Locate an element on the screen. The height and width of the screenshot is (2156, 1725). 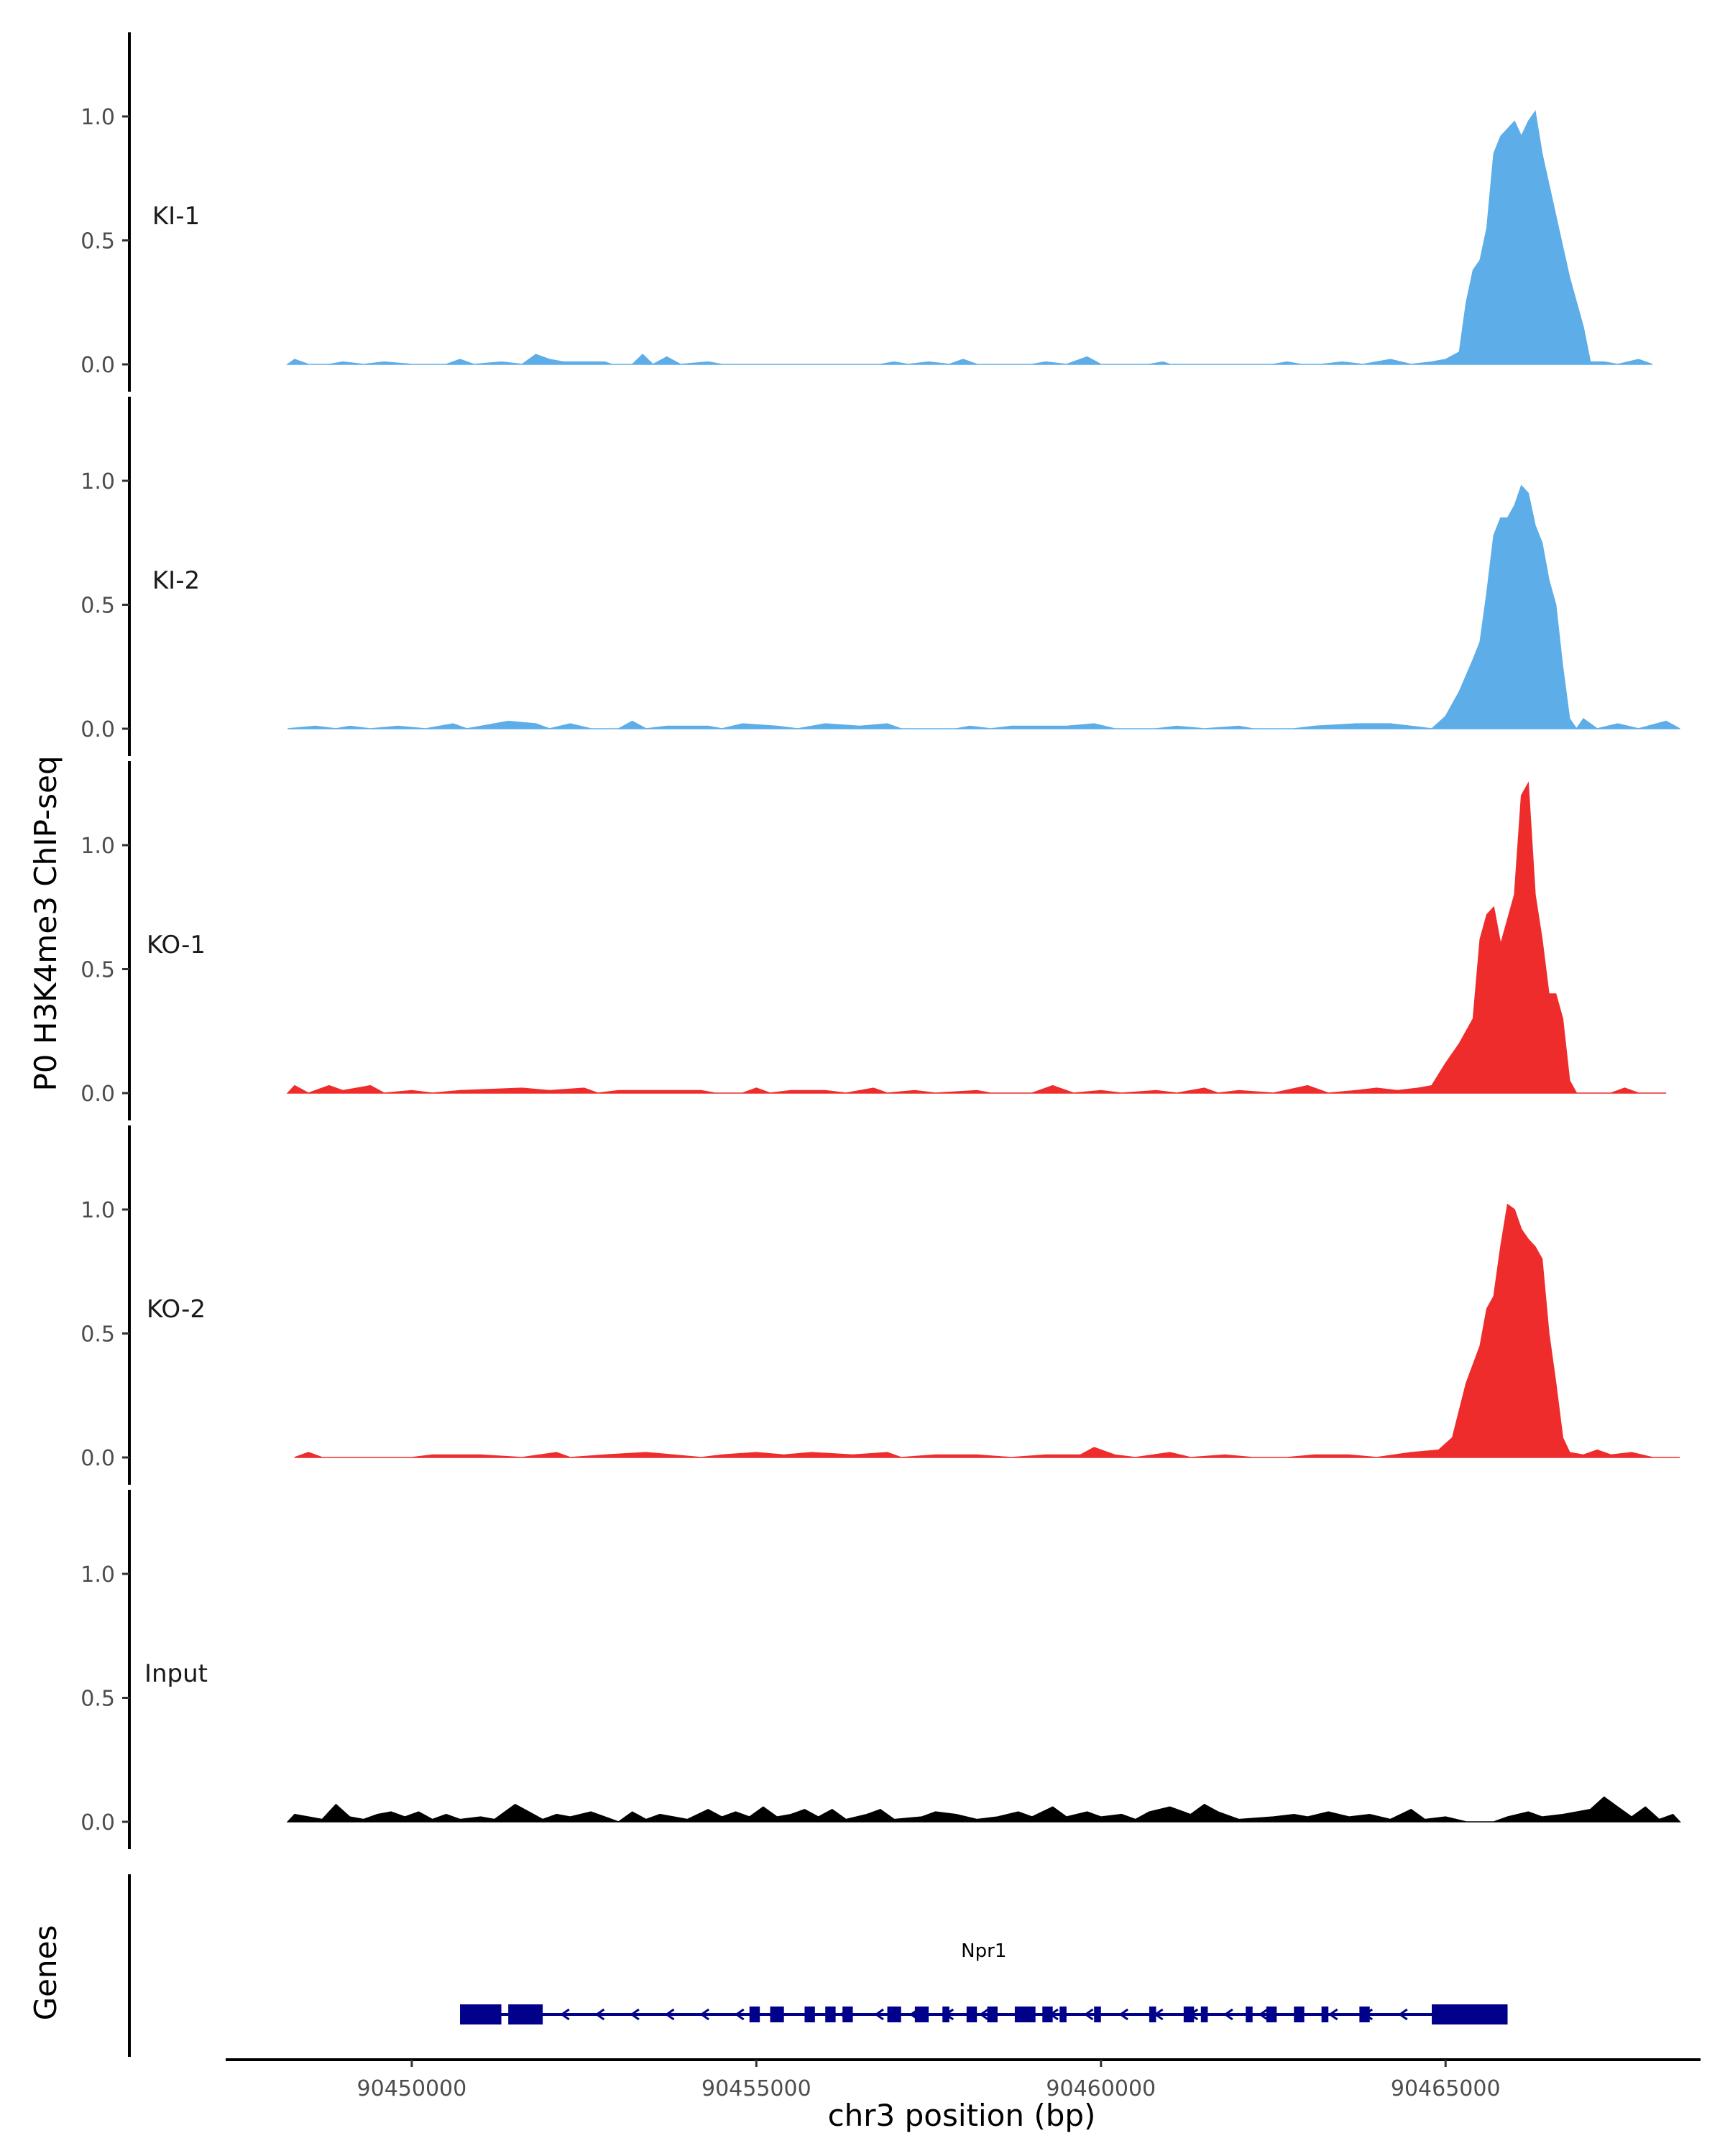
x-axis-title: chr3 position (bp) is located at coordinates (962, 2115).